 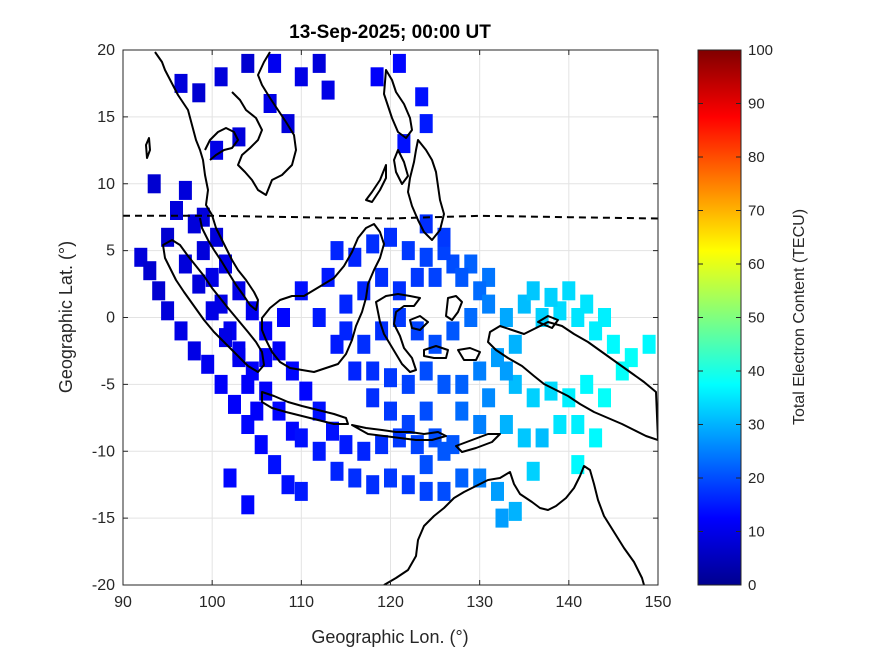 What do you see at coordinates (103, 585) in the screenshot?
I see `y-tick-label: -20` at bounding box center [103, 585].